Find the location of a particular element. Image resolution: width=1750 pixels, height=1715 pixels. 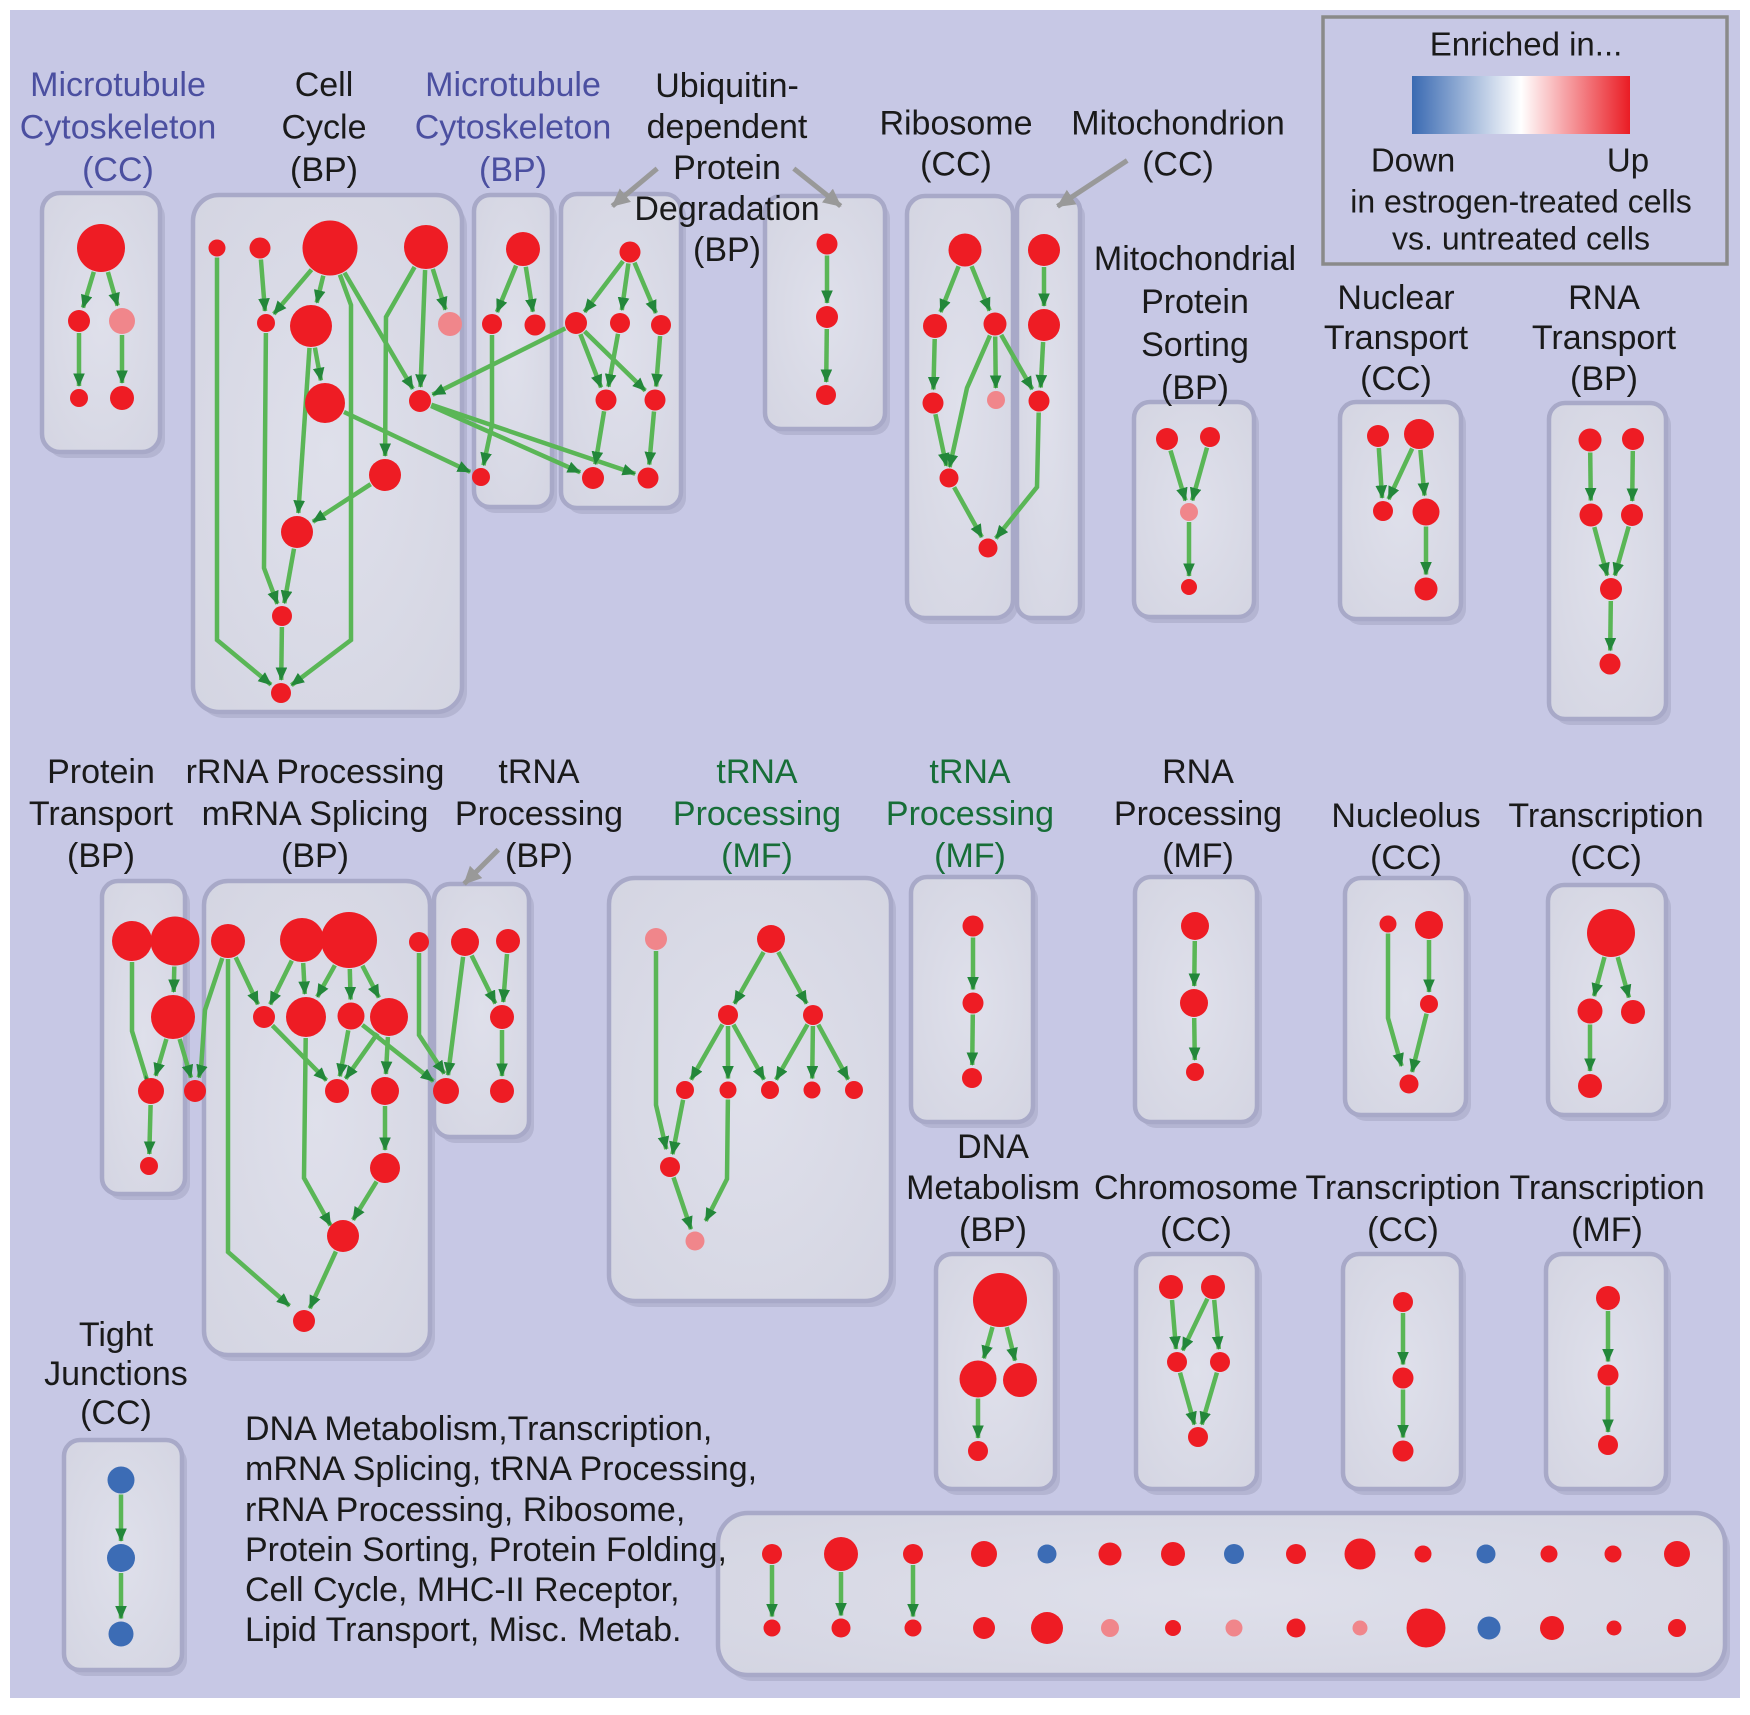

svg-text: DNA Metabolism,Transcription, is located at coordinates (478, 1429).